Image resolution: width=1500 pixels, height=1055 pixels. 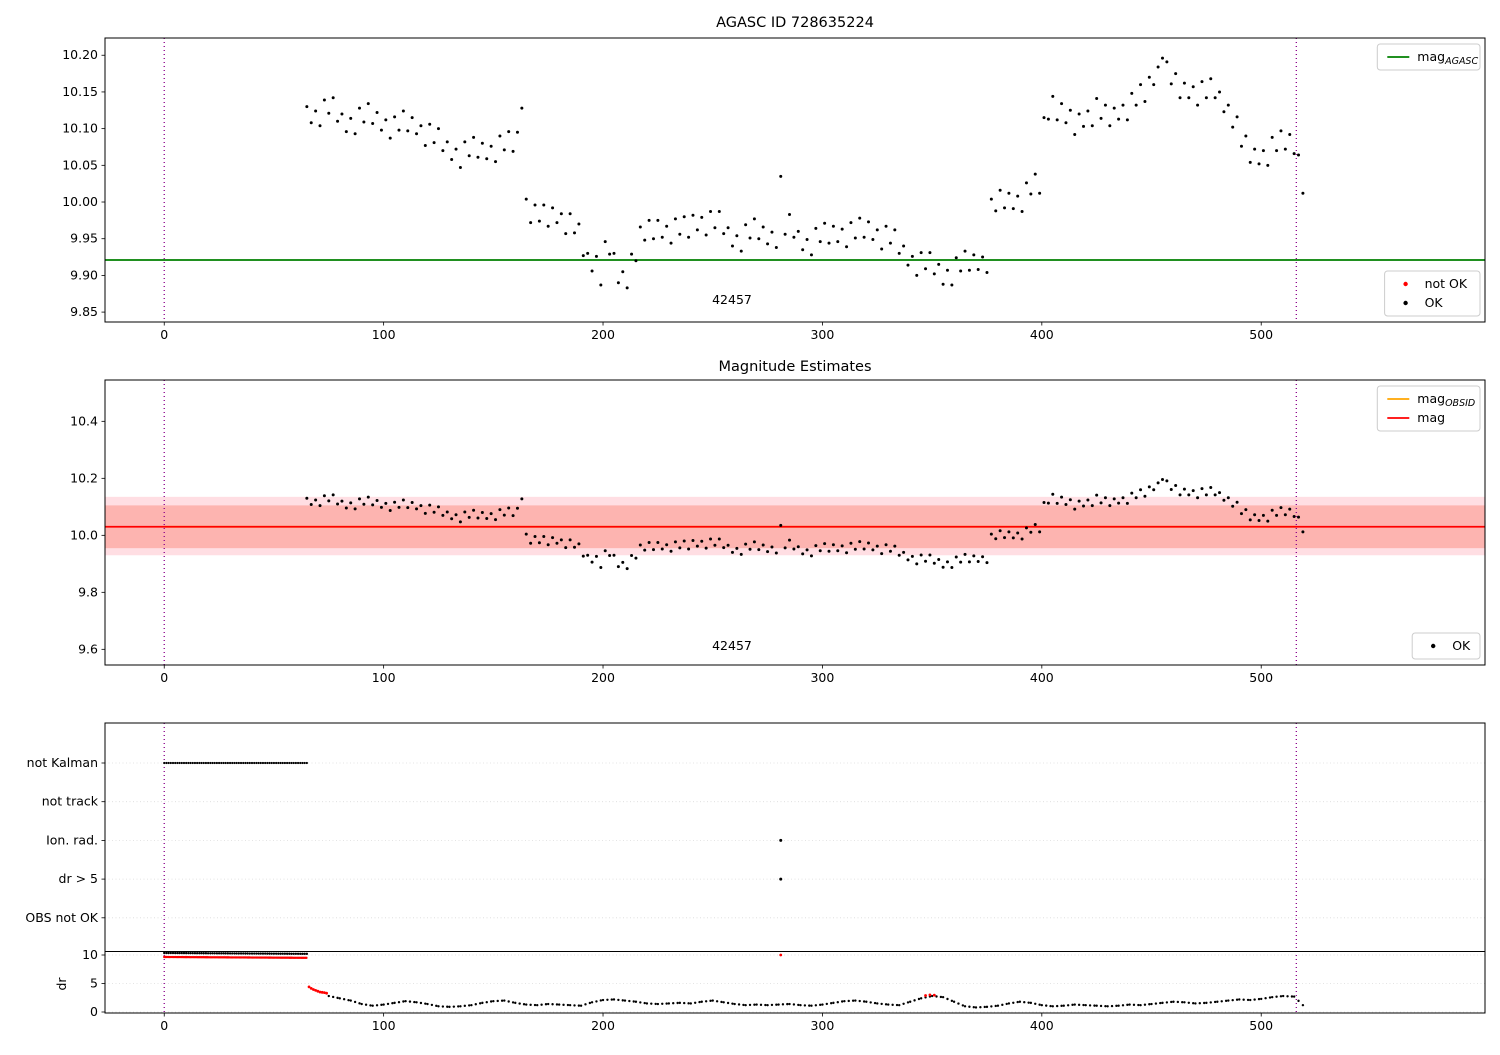 I want to click on x-tick-label: 400, so click(x=1042, y=1025).